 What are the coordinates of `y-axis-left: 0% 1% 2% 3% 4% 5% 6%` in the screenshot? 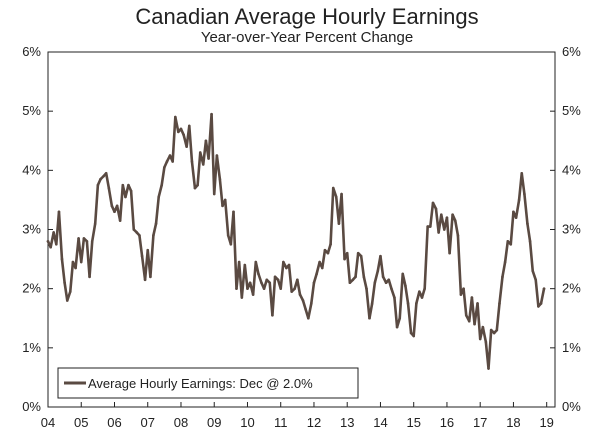 It's located at (37, 229).